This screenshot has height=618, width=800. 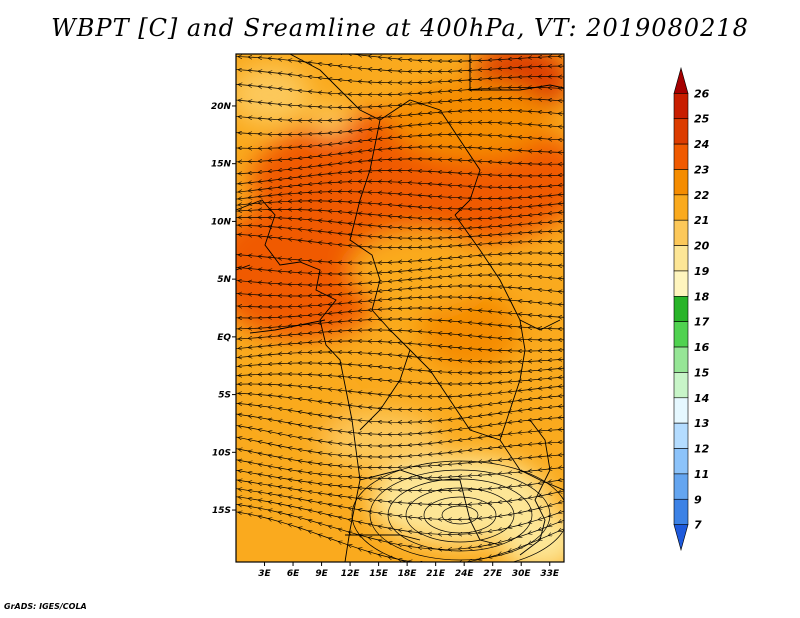 What do you see at coordinates (701, 474) in the screenshot?
I see `colorbar-label: 11` at bounding box center [701, 474].